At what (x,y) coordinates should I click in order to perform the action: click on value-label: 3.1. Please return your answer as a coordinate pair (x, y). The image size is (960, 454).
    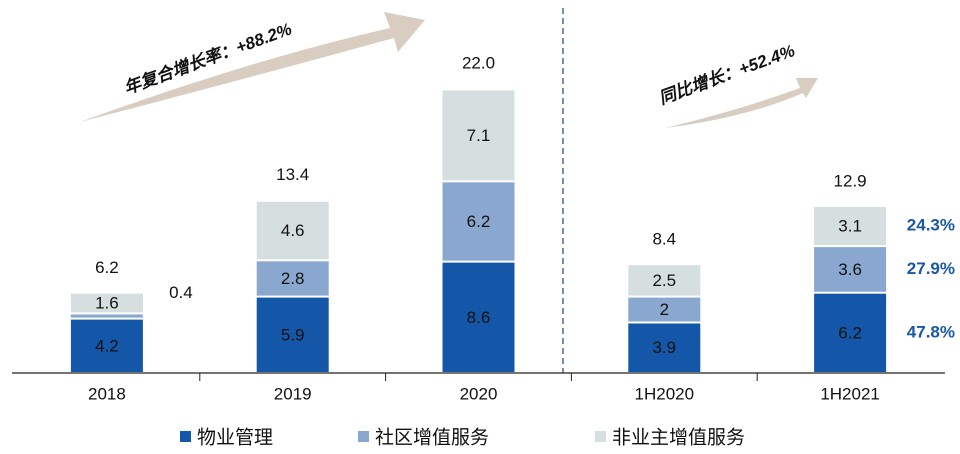
    Looking at the image, I should click on (850, 226).